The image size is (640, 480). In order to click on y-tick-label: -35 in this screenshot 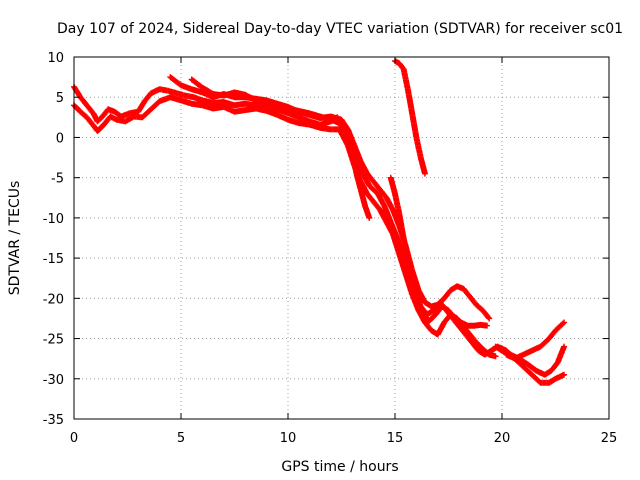, I will do `click(53, 420)`.